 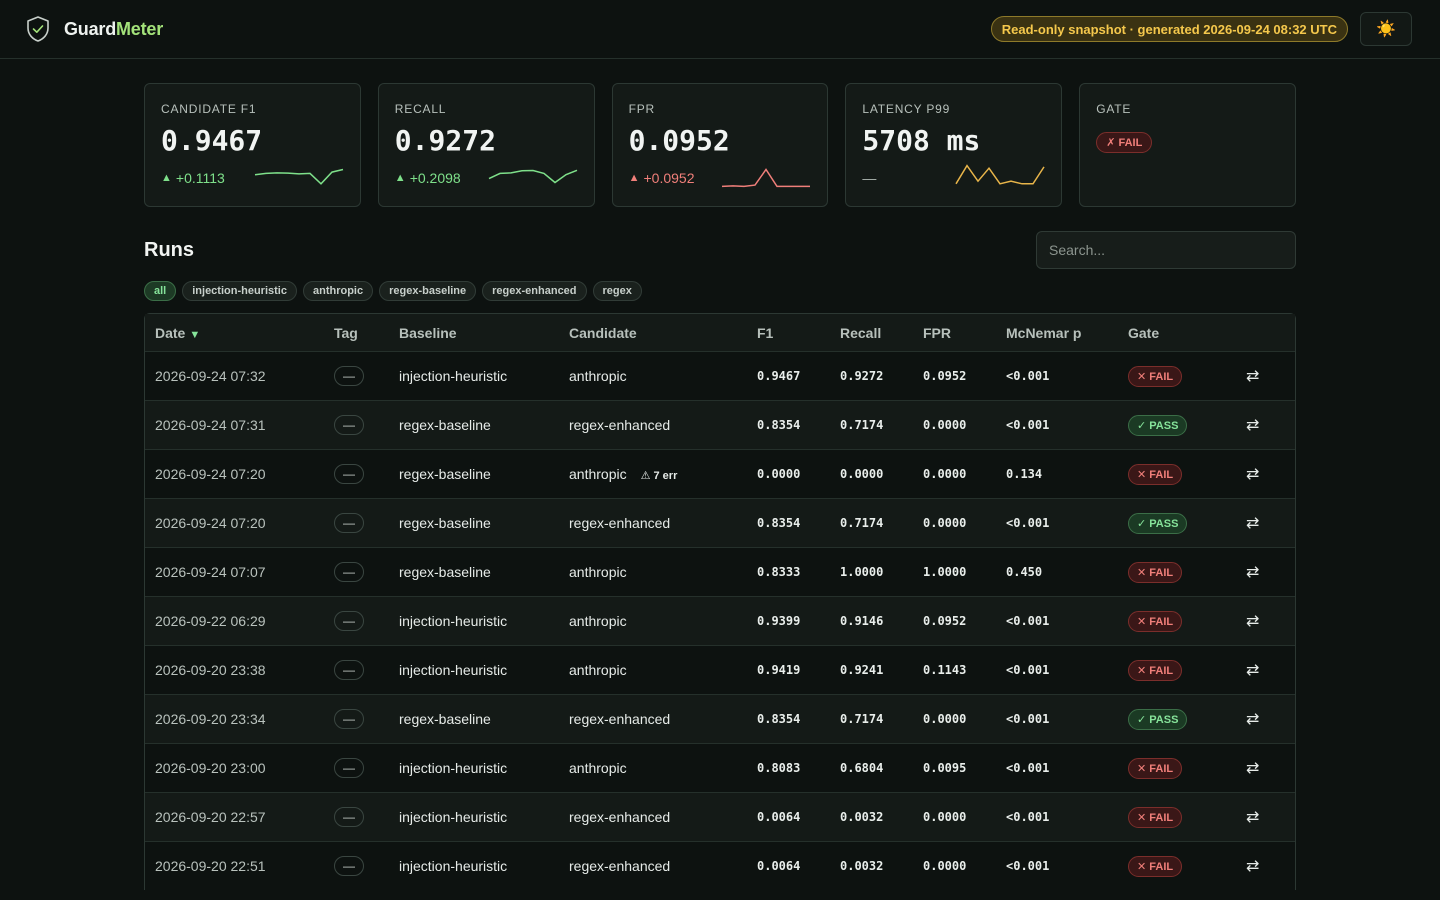 What do you see at coordinates (38, 29) in the screenshot?
I see `shield-check-icon` at bounding box center [38, 29].